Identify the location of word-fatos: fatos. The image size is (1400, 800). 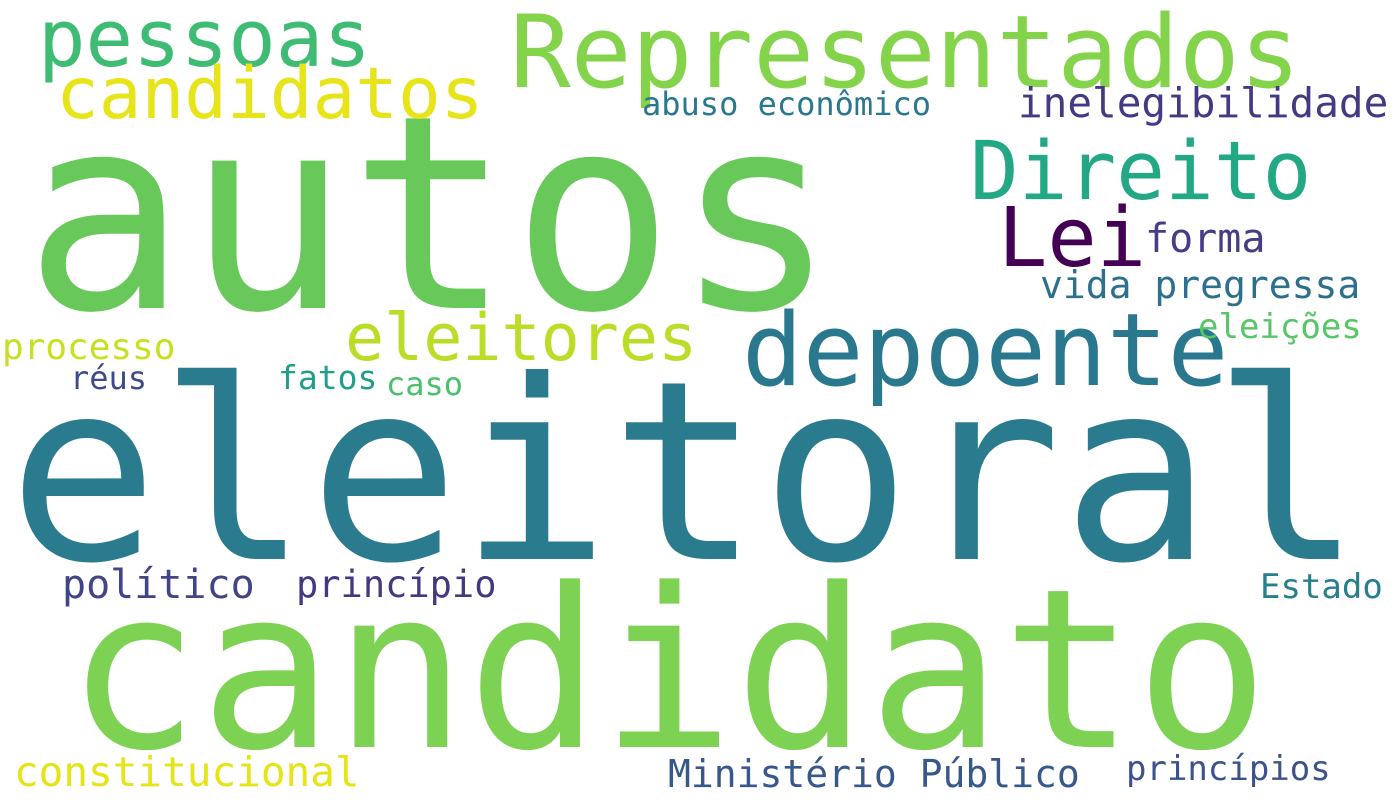
(328, 377).